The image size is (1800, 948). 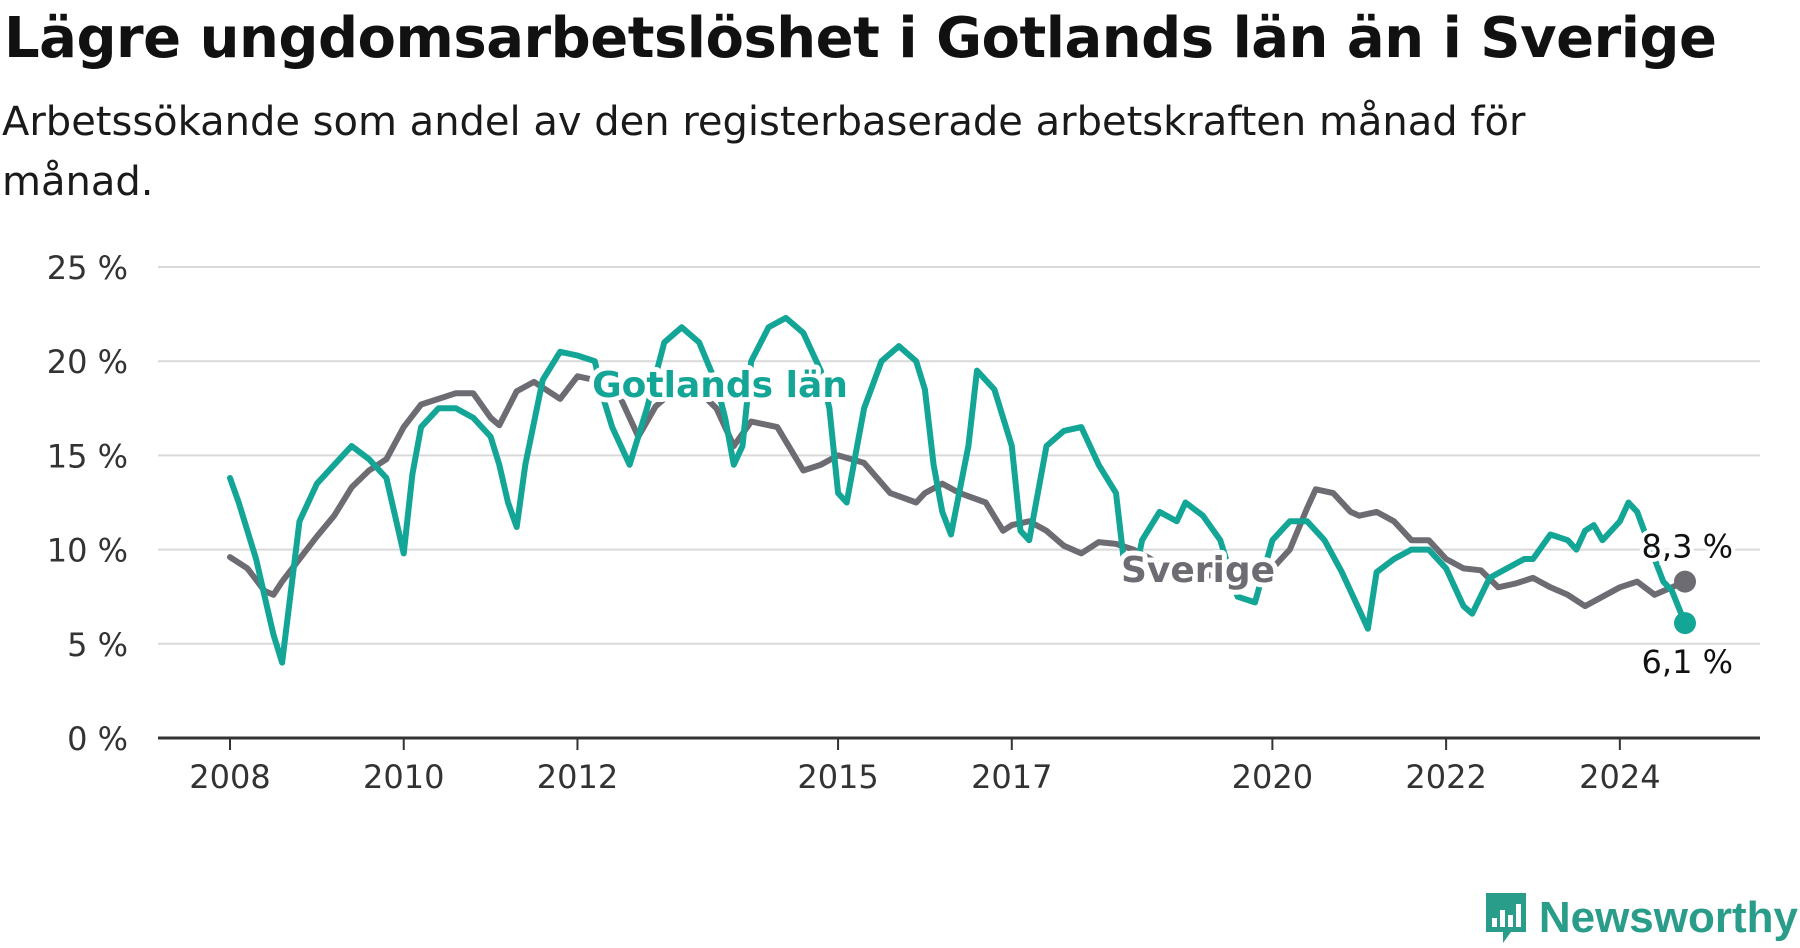 What do you see at coordinates (1505, 918) in the screenshot?
I see `newsworthy-logo-icon` at bounding box center [1505, 918].